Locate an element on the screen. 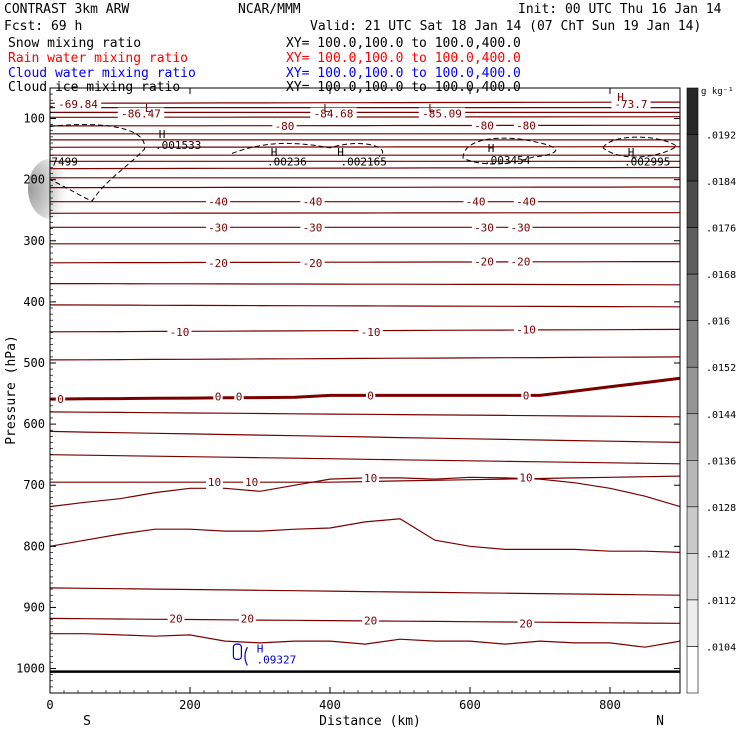 The image size is (740, 740). extremum-marker: H is located at coordinates (274, 152).